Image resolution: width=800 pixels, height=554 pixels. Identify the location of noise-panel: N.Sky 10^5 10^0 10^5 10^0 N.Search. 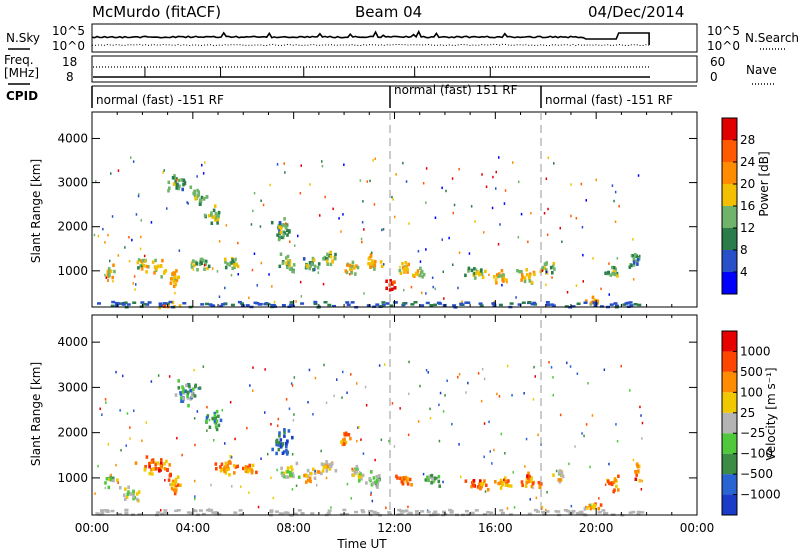
(402, 38).